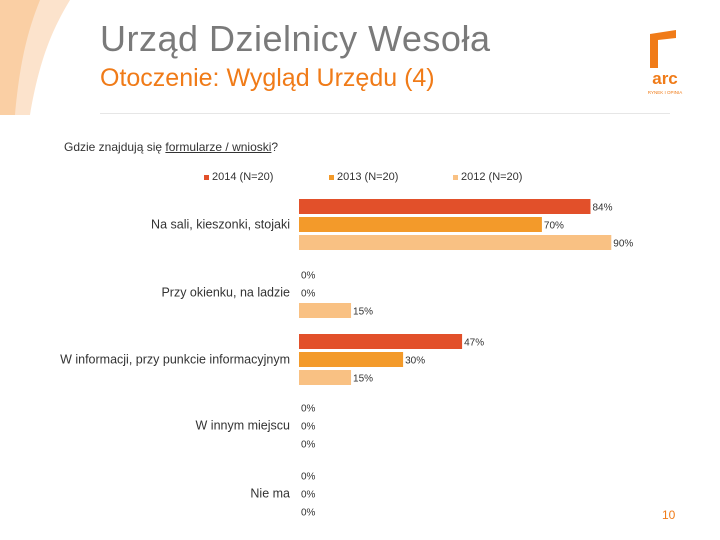  What do you see at coordinates (225, 293) in the screenshot?
I see `category-label-przy-okienku-na-ladzie: Przy okienku, na ladzie` at bounding box center [225, 293].